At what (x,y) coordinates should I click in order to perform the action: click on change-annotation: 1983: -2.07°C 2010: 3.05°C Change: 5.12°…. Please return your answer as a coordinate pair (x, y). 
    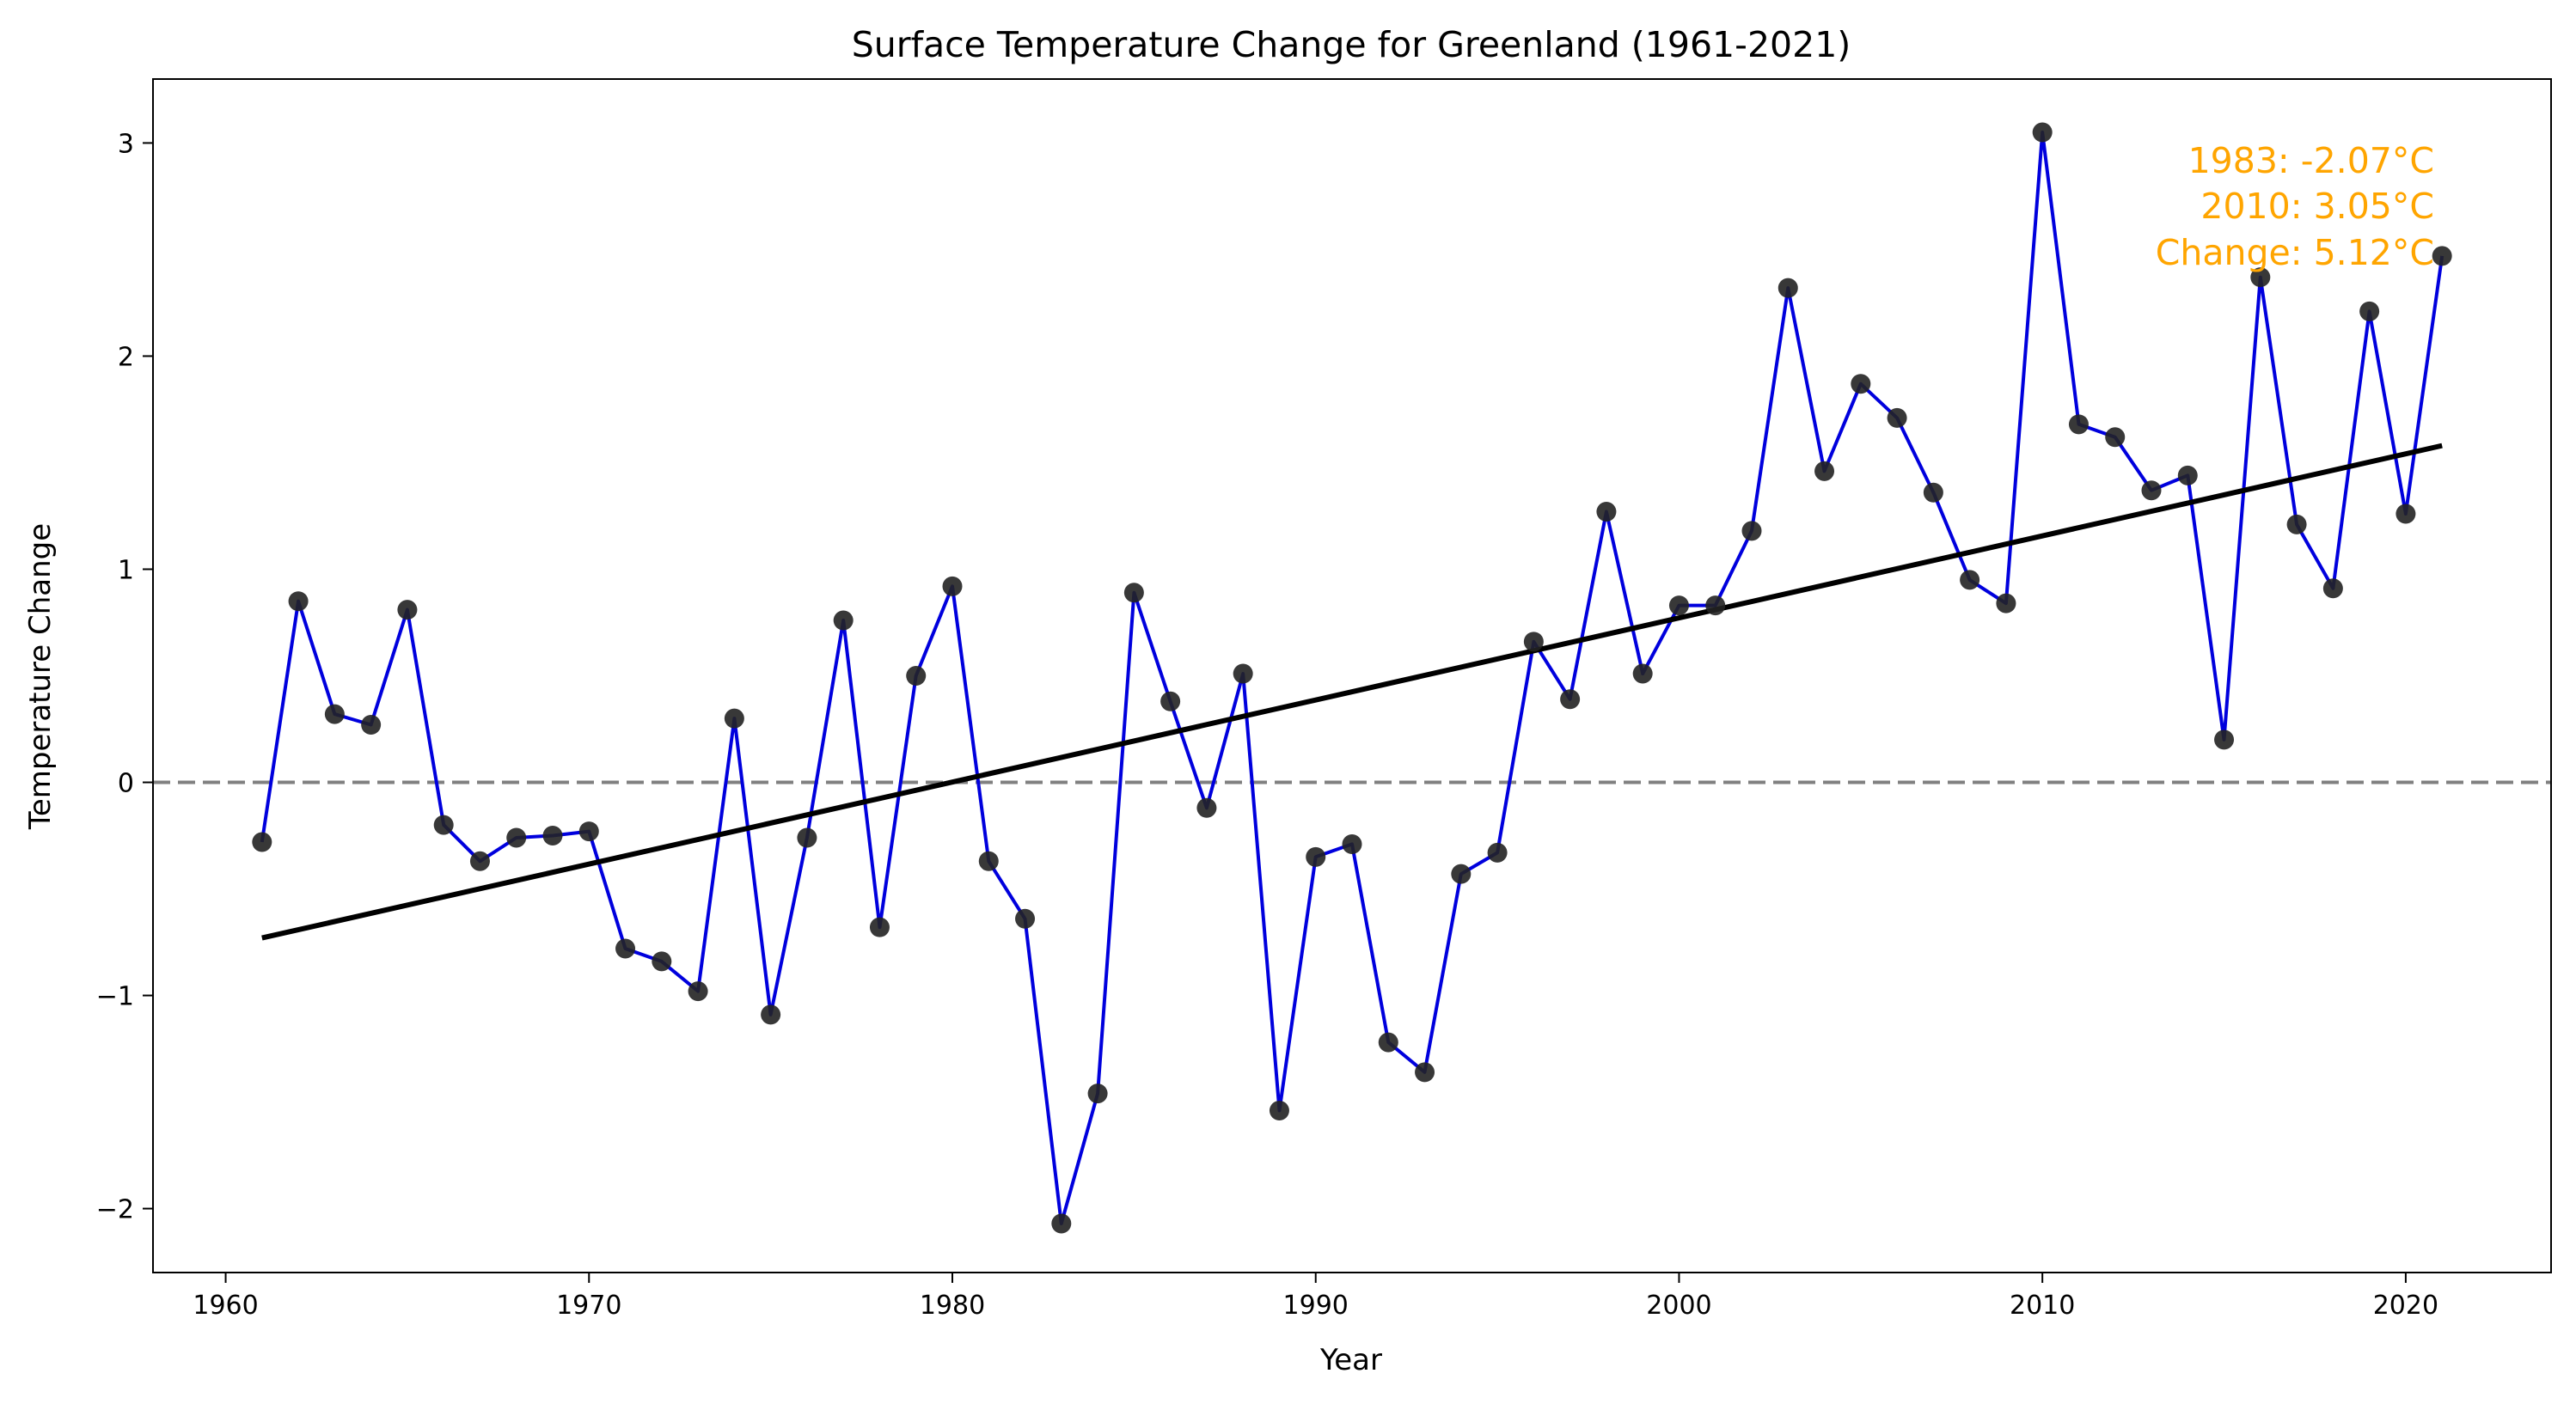
    Looking at the image, I should click on (2295, 206).